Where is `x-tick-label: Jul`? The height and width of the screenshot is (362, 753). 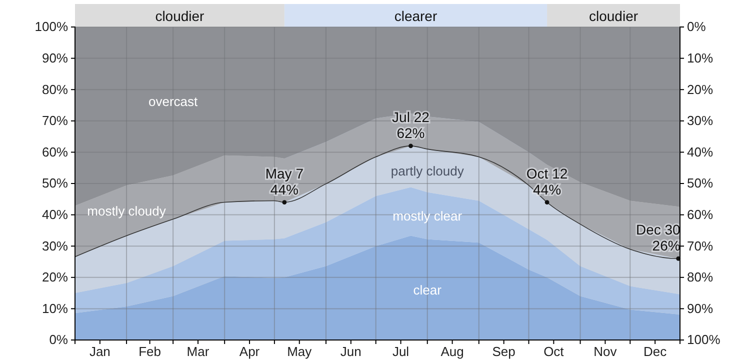
x-tick-label: Jul is located at coordinates (401, 352).